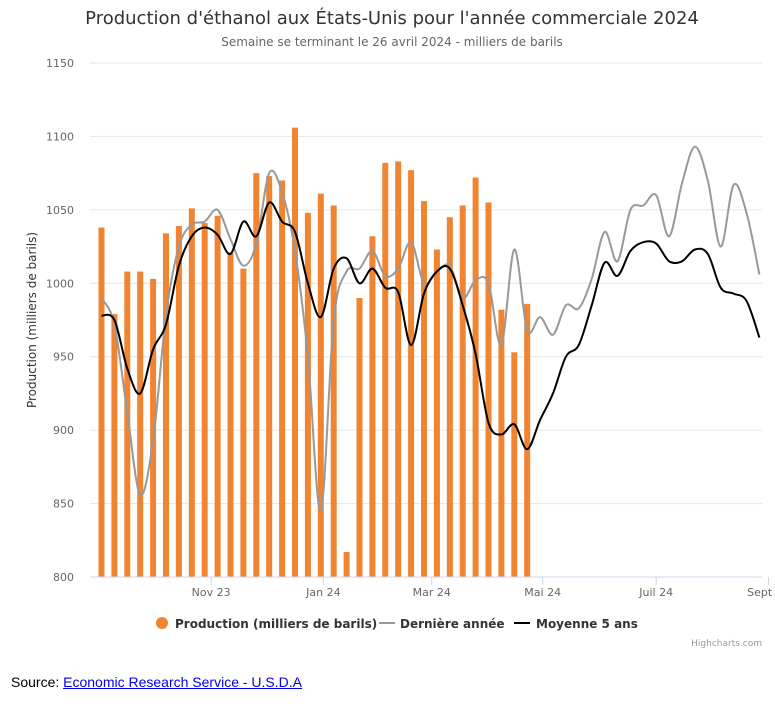 The width and height of the screenshot is (775, 708). Describe the element at coordinates (63, 577) in the screenshot. I see `y-tick-label: 800` at that location.